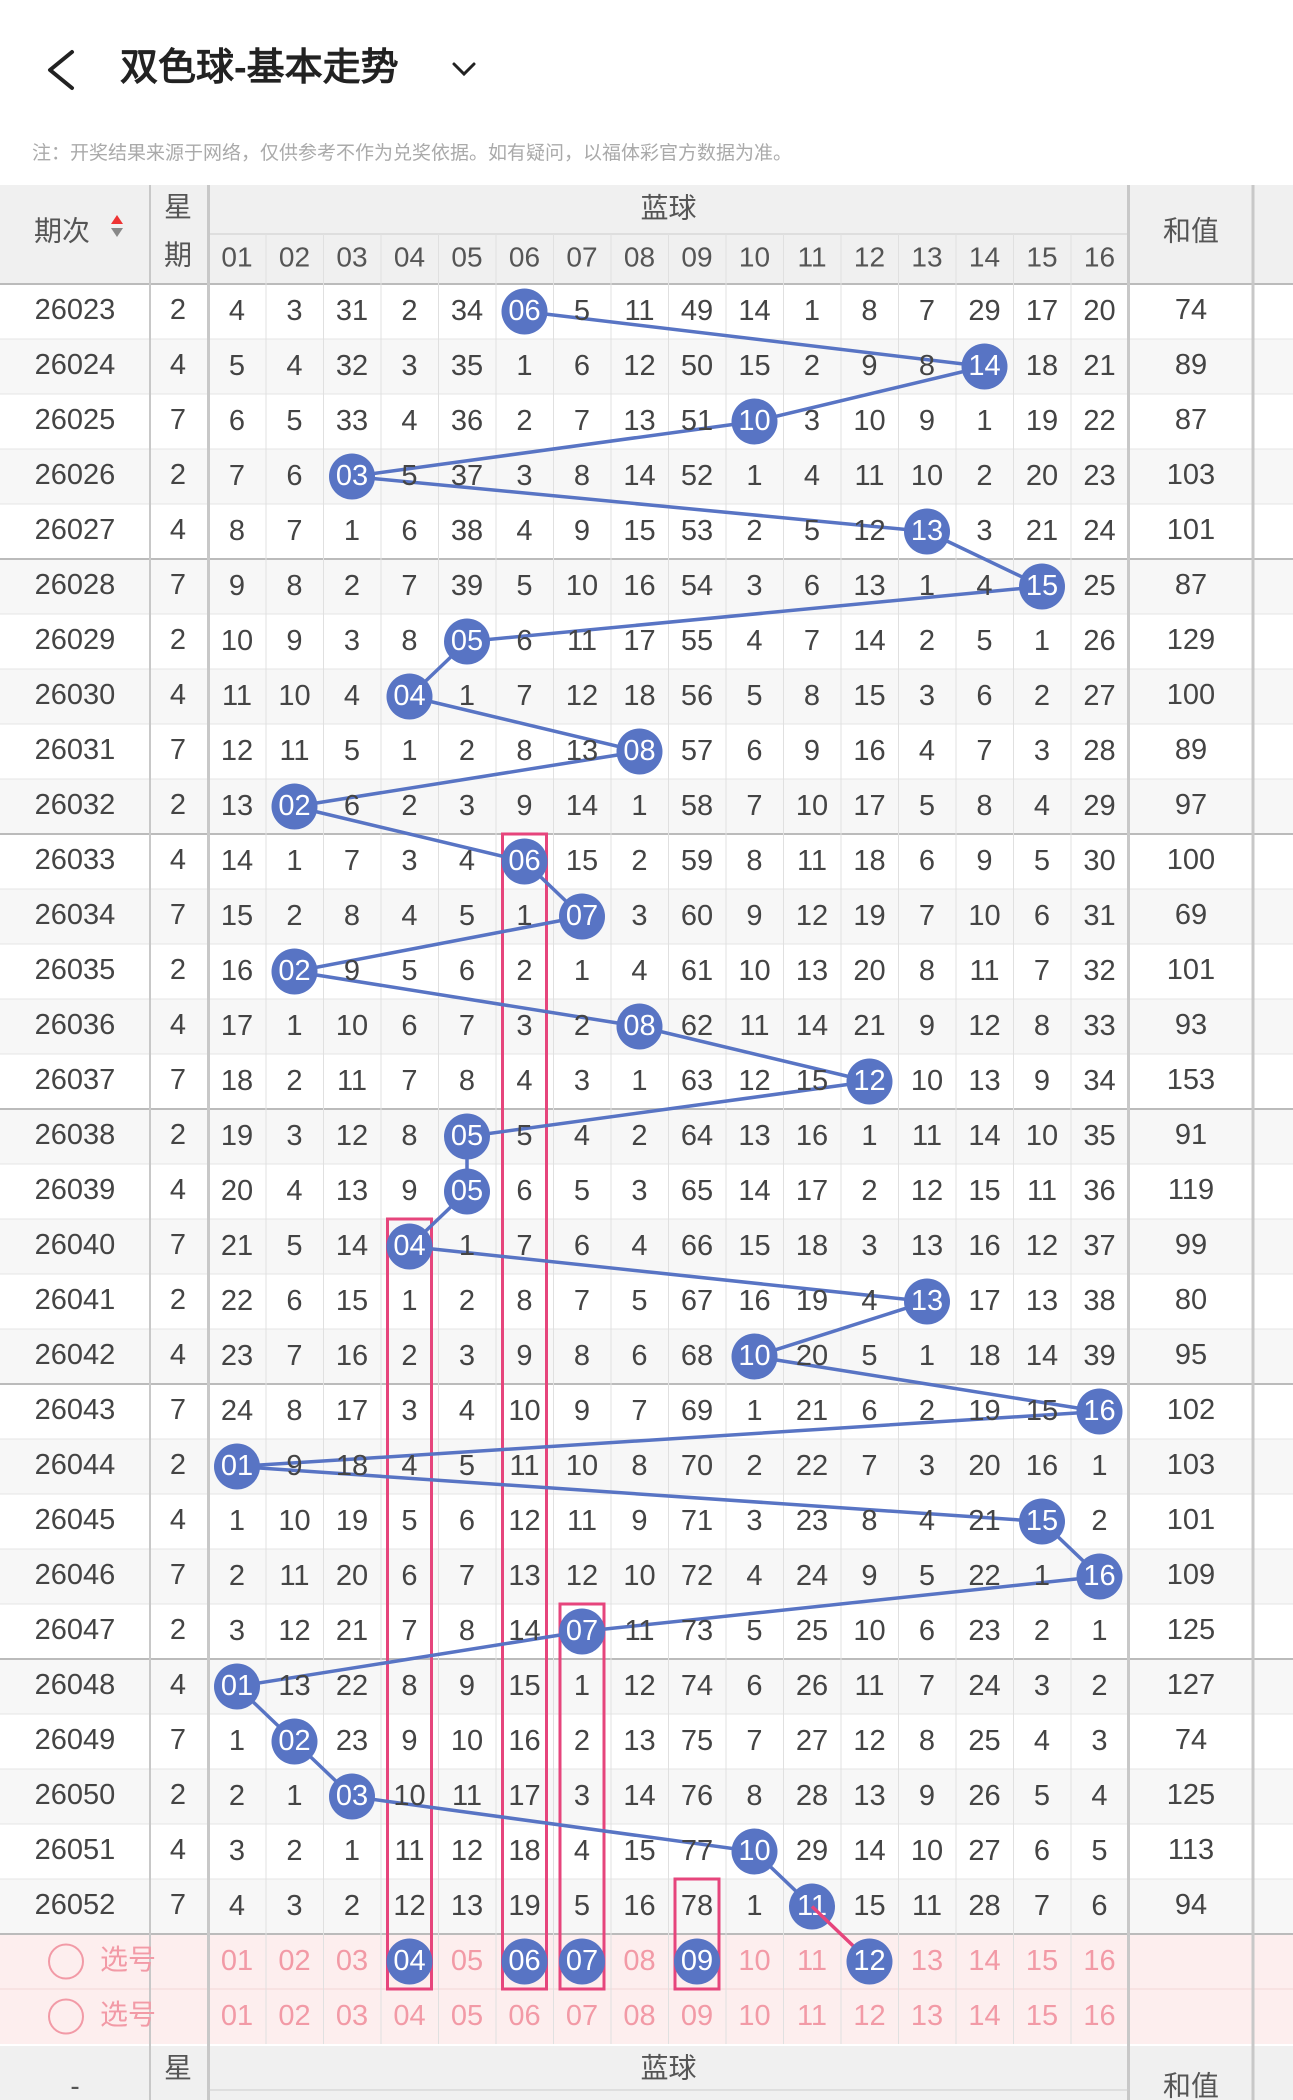  What do you see at coordinates (1099, 1191) in the screenshot?
I see `miss-count: 36` at bounding box center [1099, 1191].